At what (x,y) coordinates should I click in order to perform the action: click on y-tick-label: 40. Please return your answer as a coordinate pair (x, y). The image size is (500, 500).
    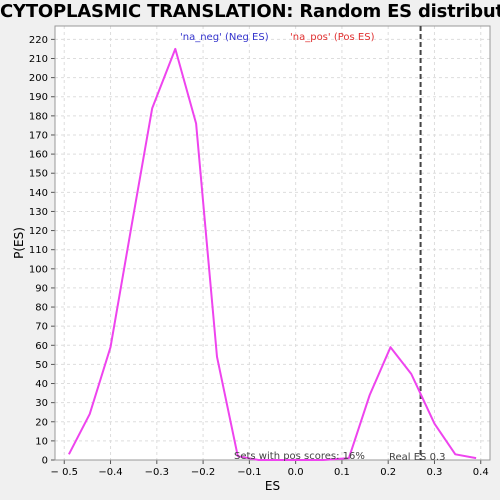
    Looking at the image, I should click on (41, 384).